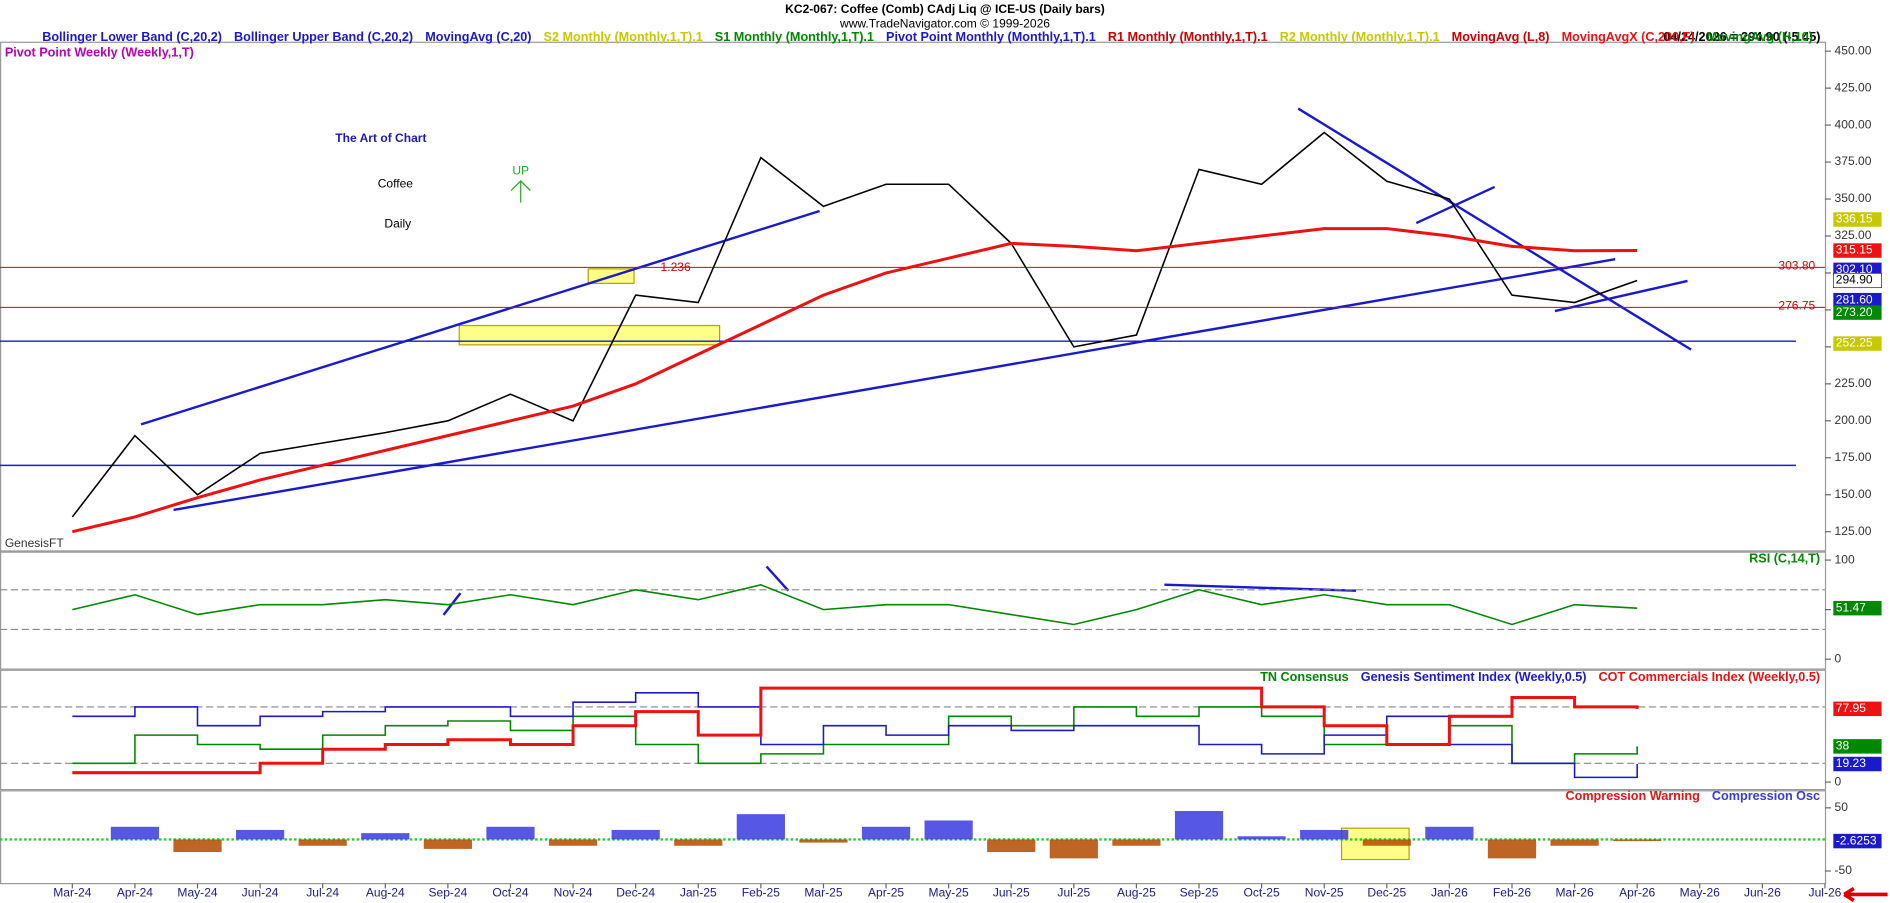  I want to click on x-tick-label: Mar-26, so click(1574, 892).